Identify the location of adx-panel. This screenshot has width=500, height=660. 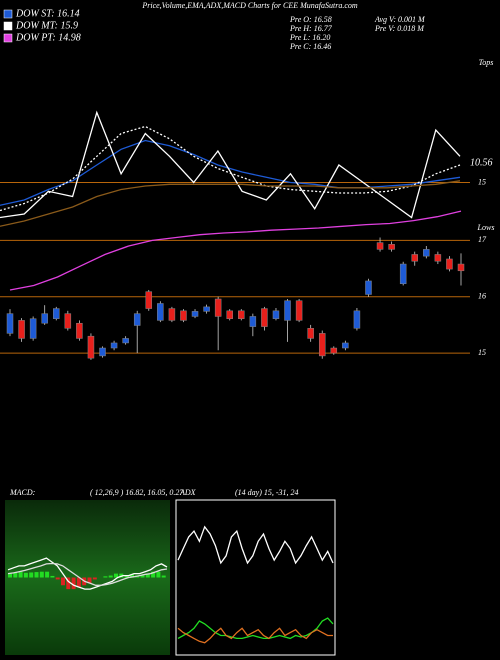
(255, 577).